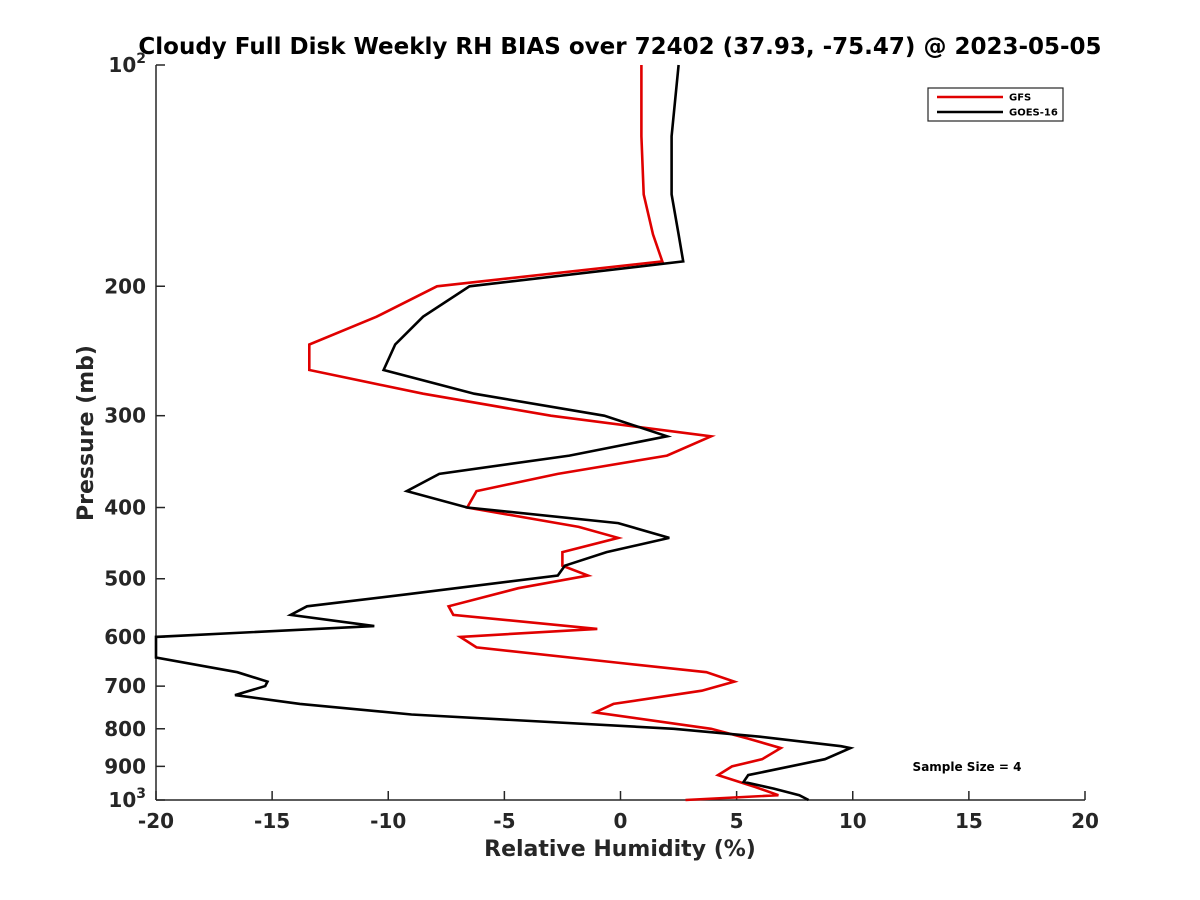  I want to click on y-tick-label-base: 300, so click(125, 416).